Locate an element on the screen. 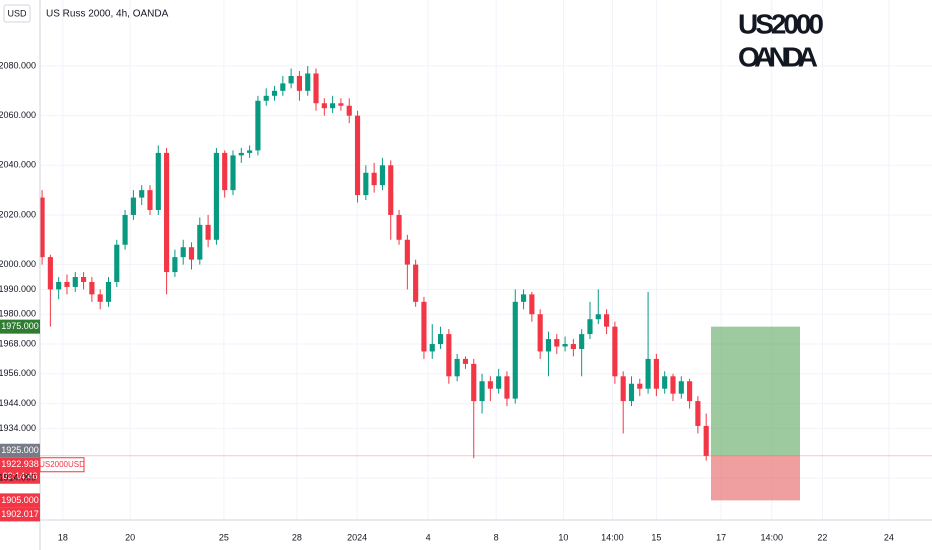  countdown-label: 03:14:46 is located at coordinates (19, 476).